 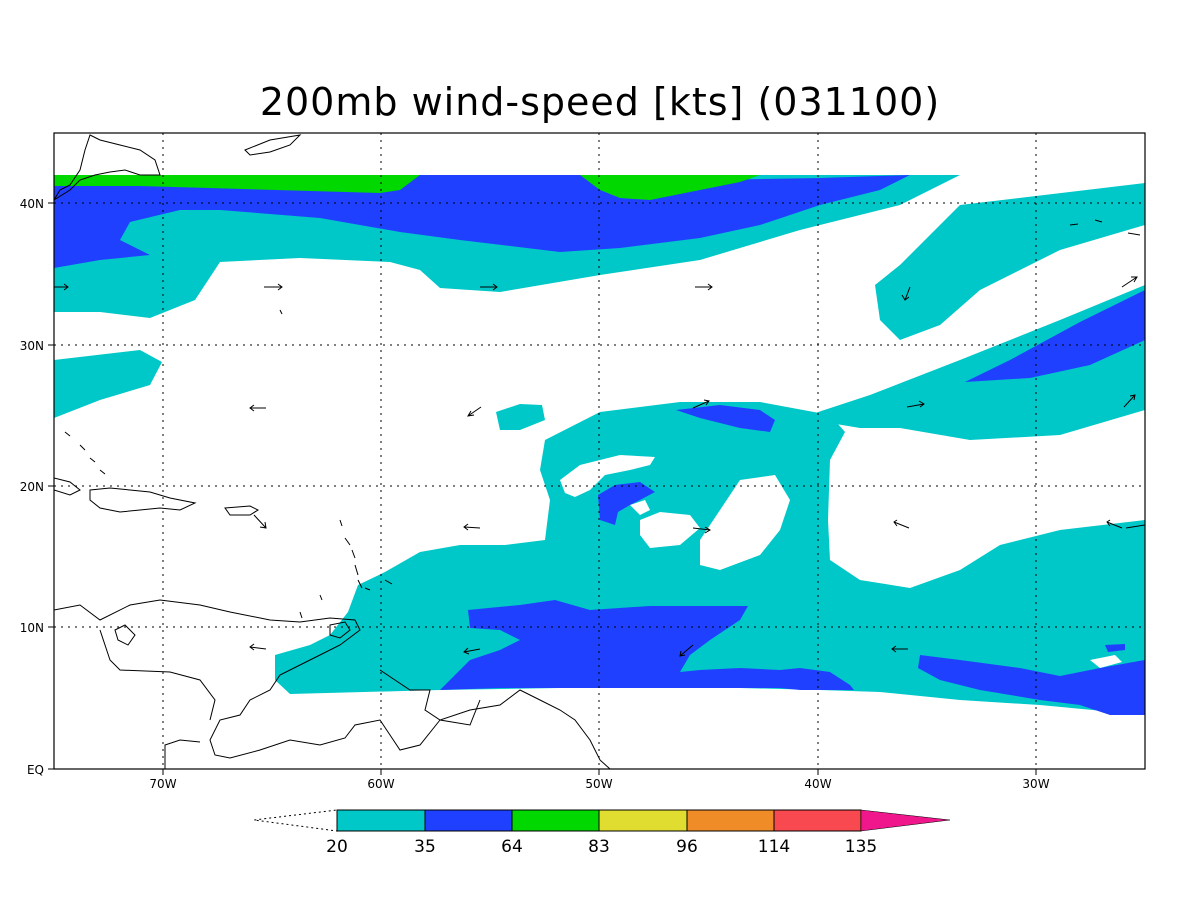 I want to click on coast-puerto-rico, so click(x=242, y=510).